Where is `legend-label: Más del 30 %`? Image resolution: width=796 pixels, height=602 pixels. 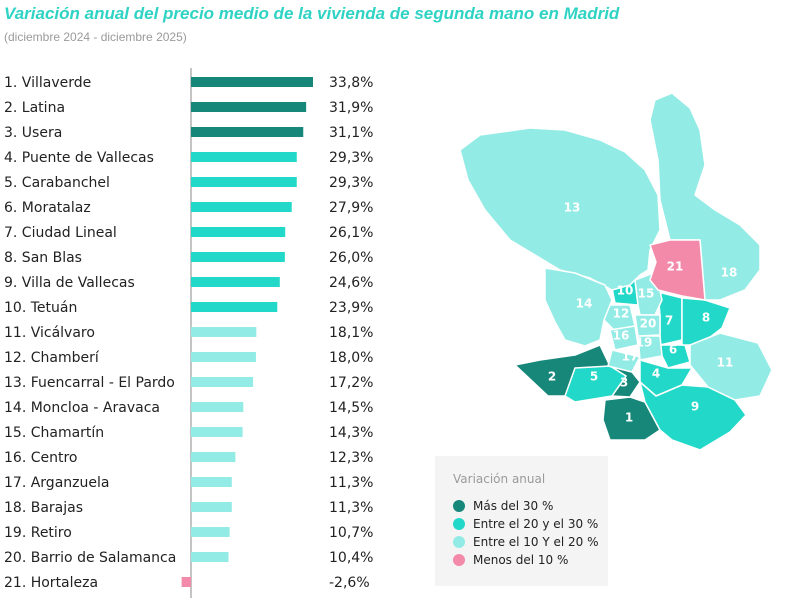 legend-label: Más del 30 % is located at coordinates (513, 506).